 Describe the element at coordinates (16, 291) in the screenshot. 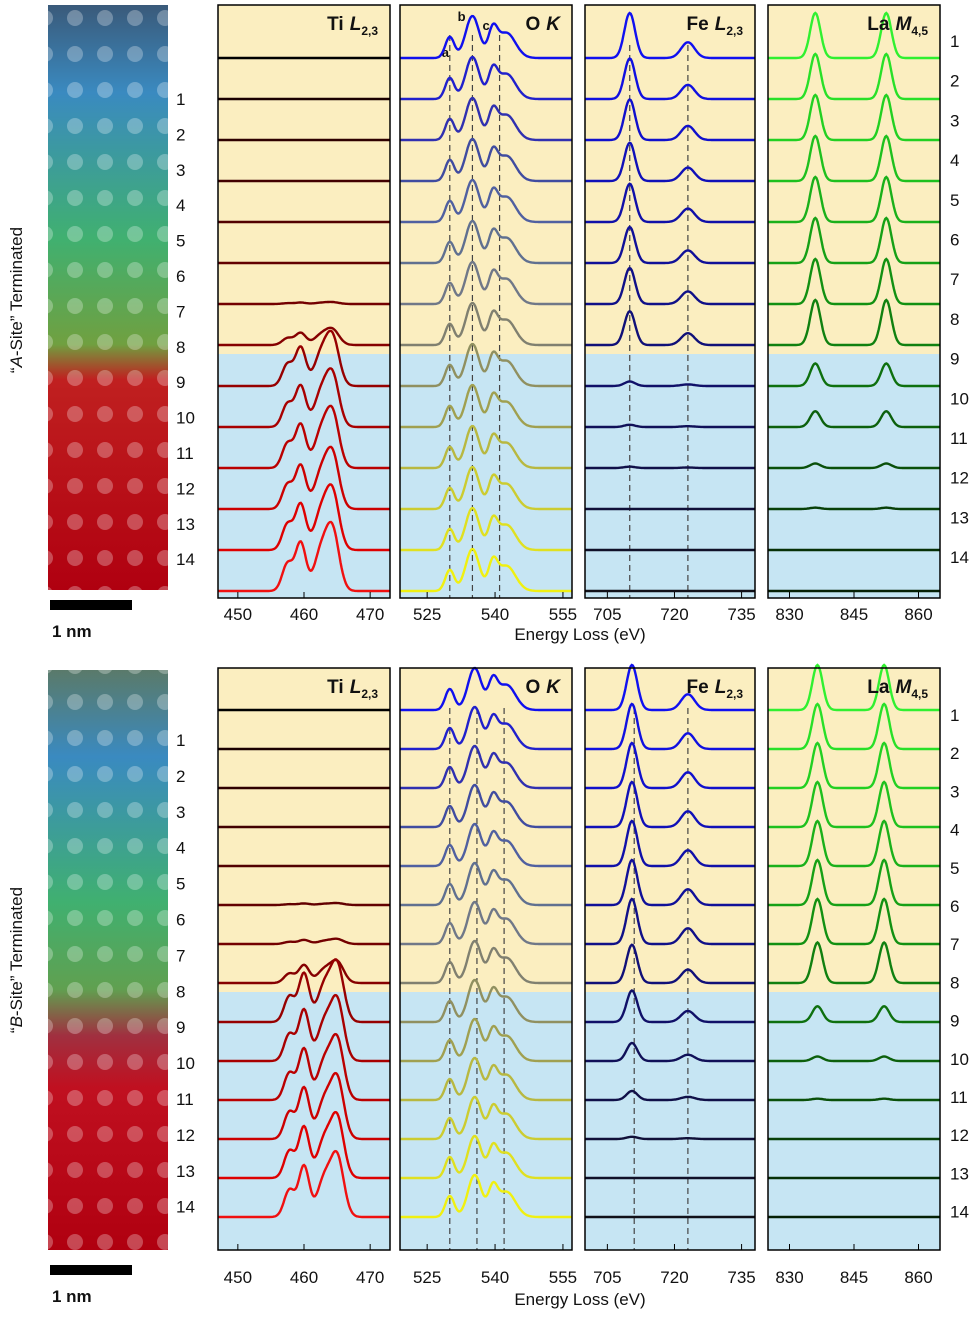

I see `y-label-rest: -Site” Terminated` at that location.